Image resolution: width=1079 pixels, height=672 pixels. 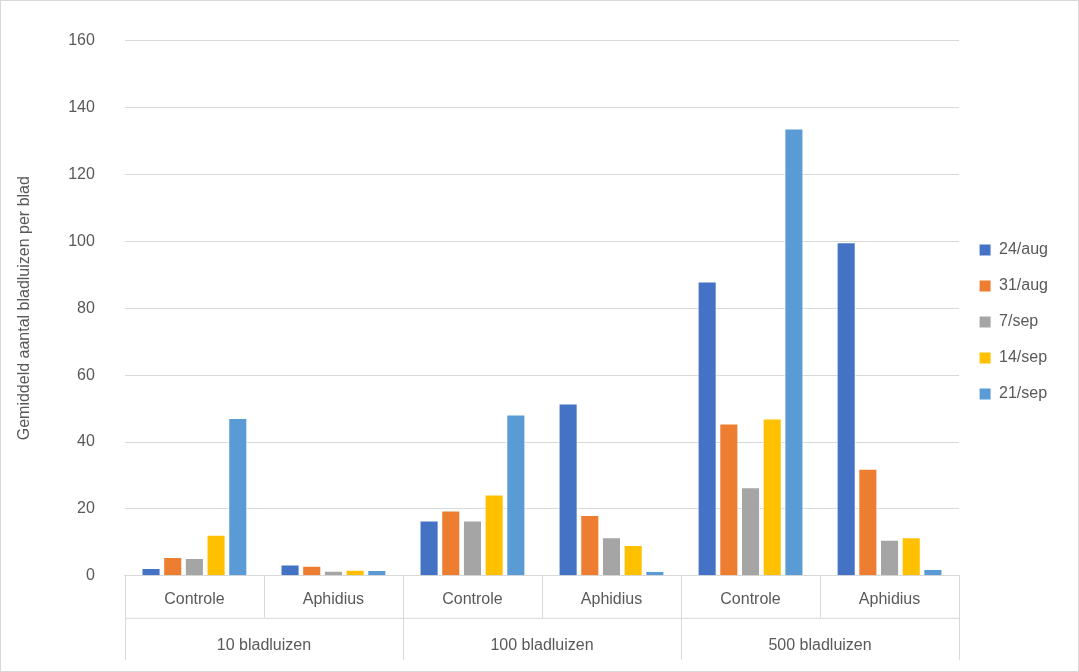 What do you see at coordinates (542, 645) in the screenshot?
I see `text: 100 bladluizen` at bounding box center [542, 645].